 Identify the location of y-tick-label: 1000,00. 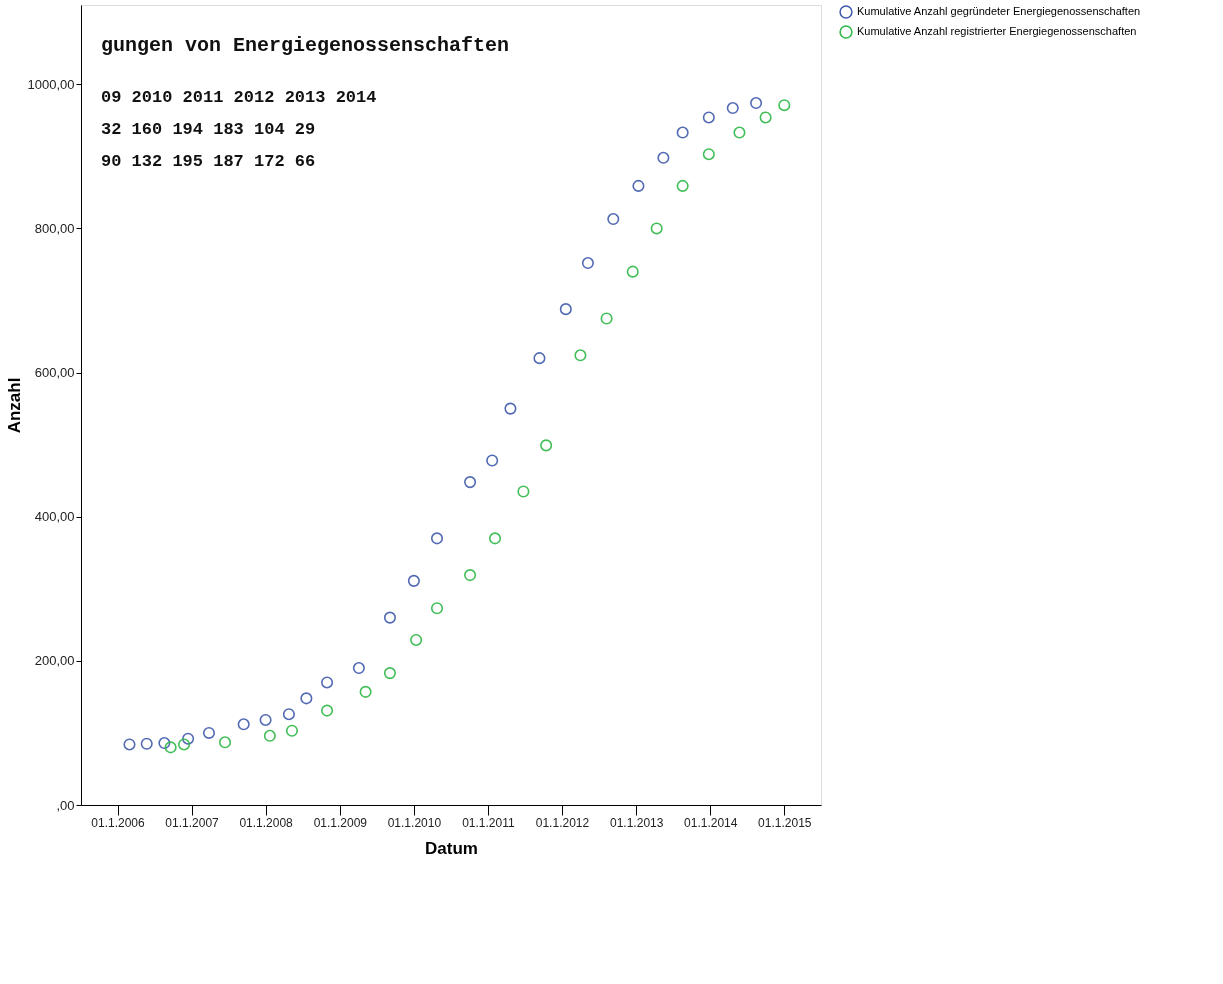
(51, 84).